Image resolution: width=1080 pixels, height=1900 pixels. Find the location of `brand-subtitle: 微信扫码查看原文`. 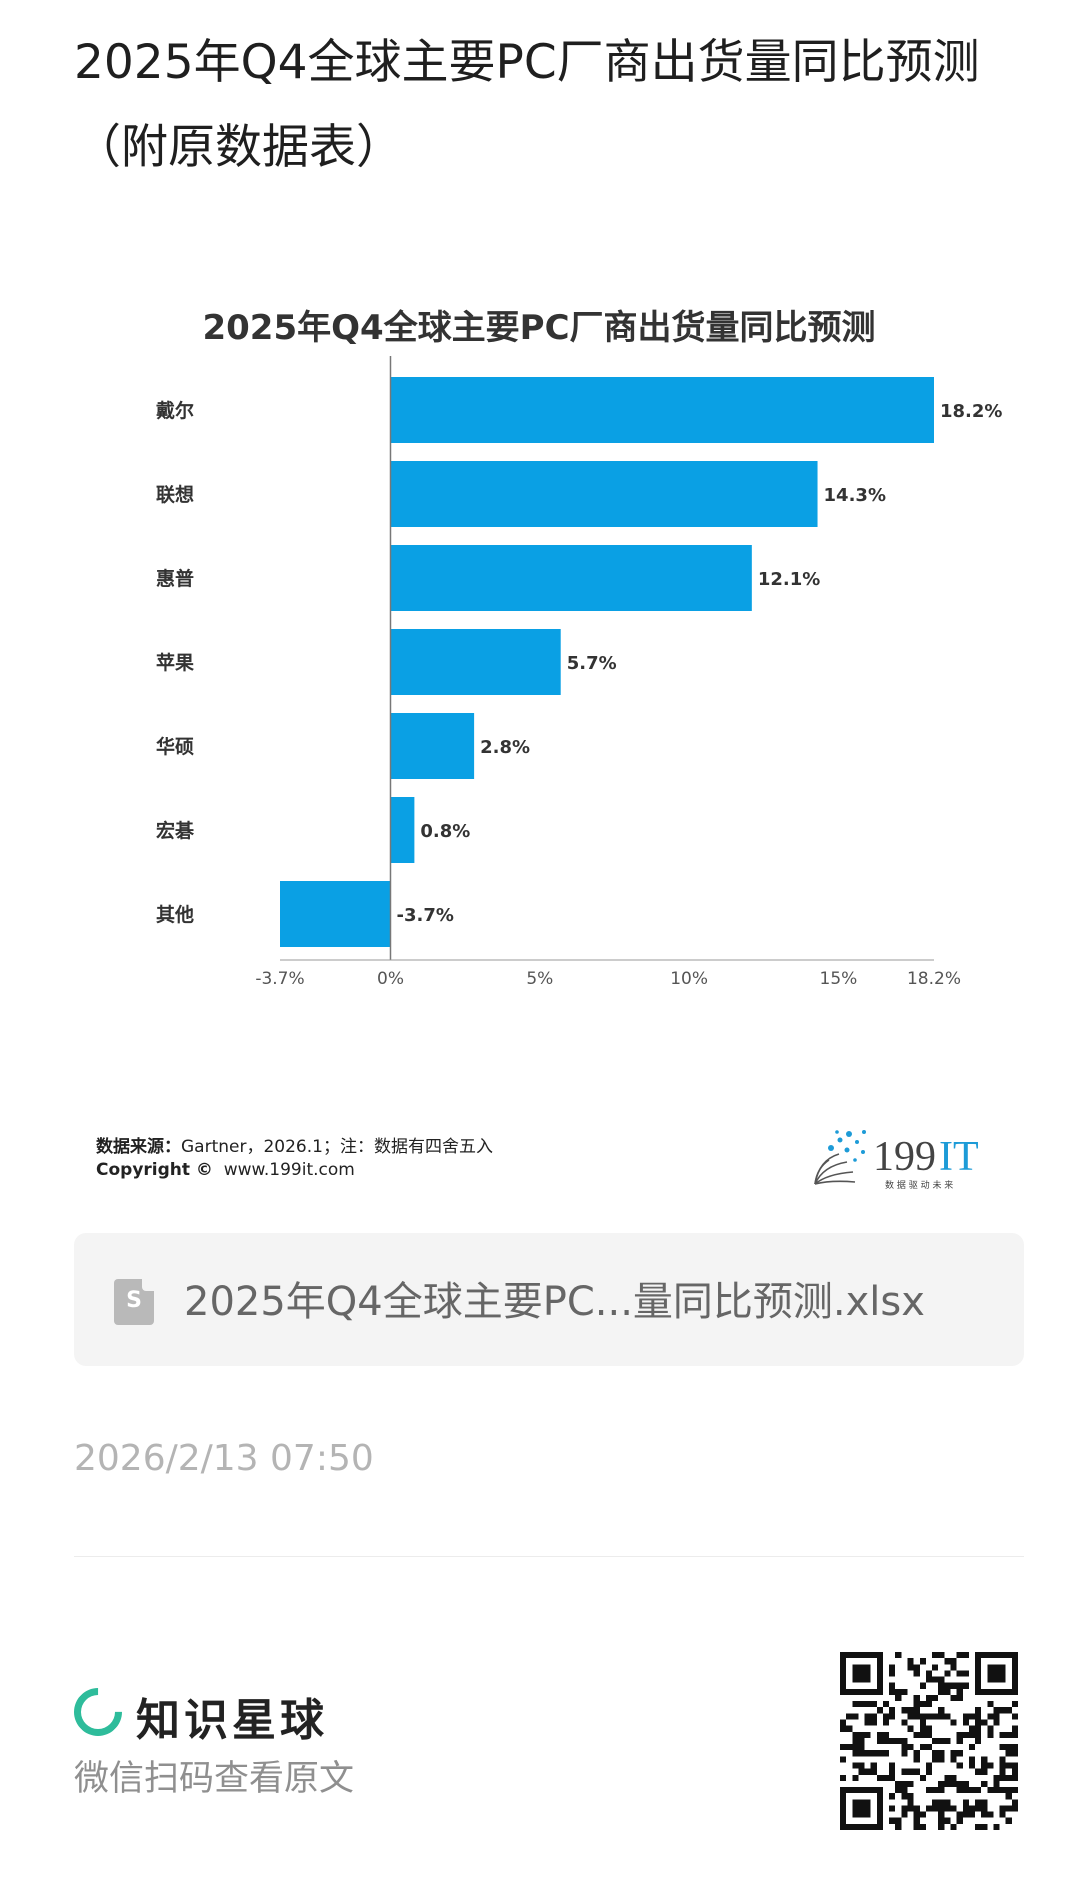

brand-subtitle: 微信扫码查看原文 is located at coordinates (214, 1779).